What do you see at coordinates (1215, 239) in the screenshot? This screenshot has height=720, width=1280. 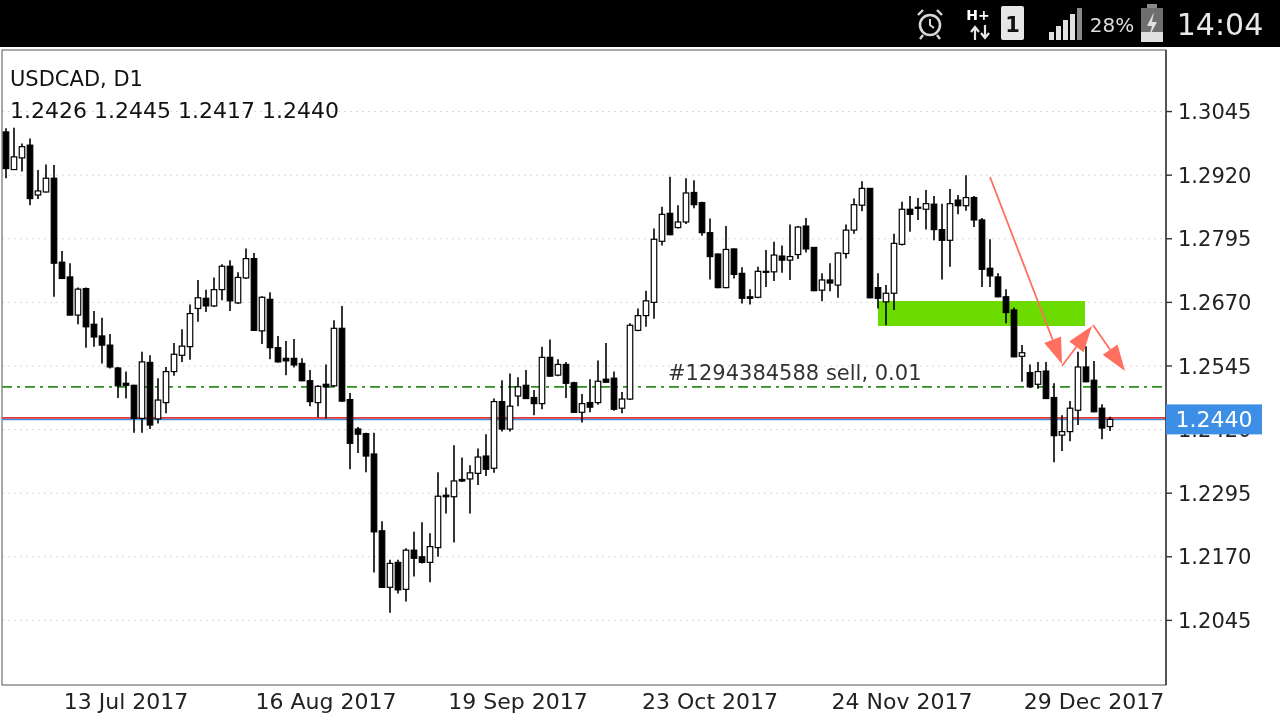 I see `y-tick-label: 1.2795` at bounding box center [1215, 239].